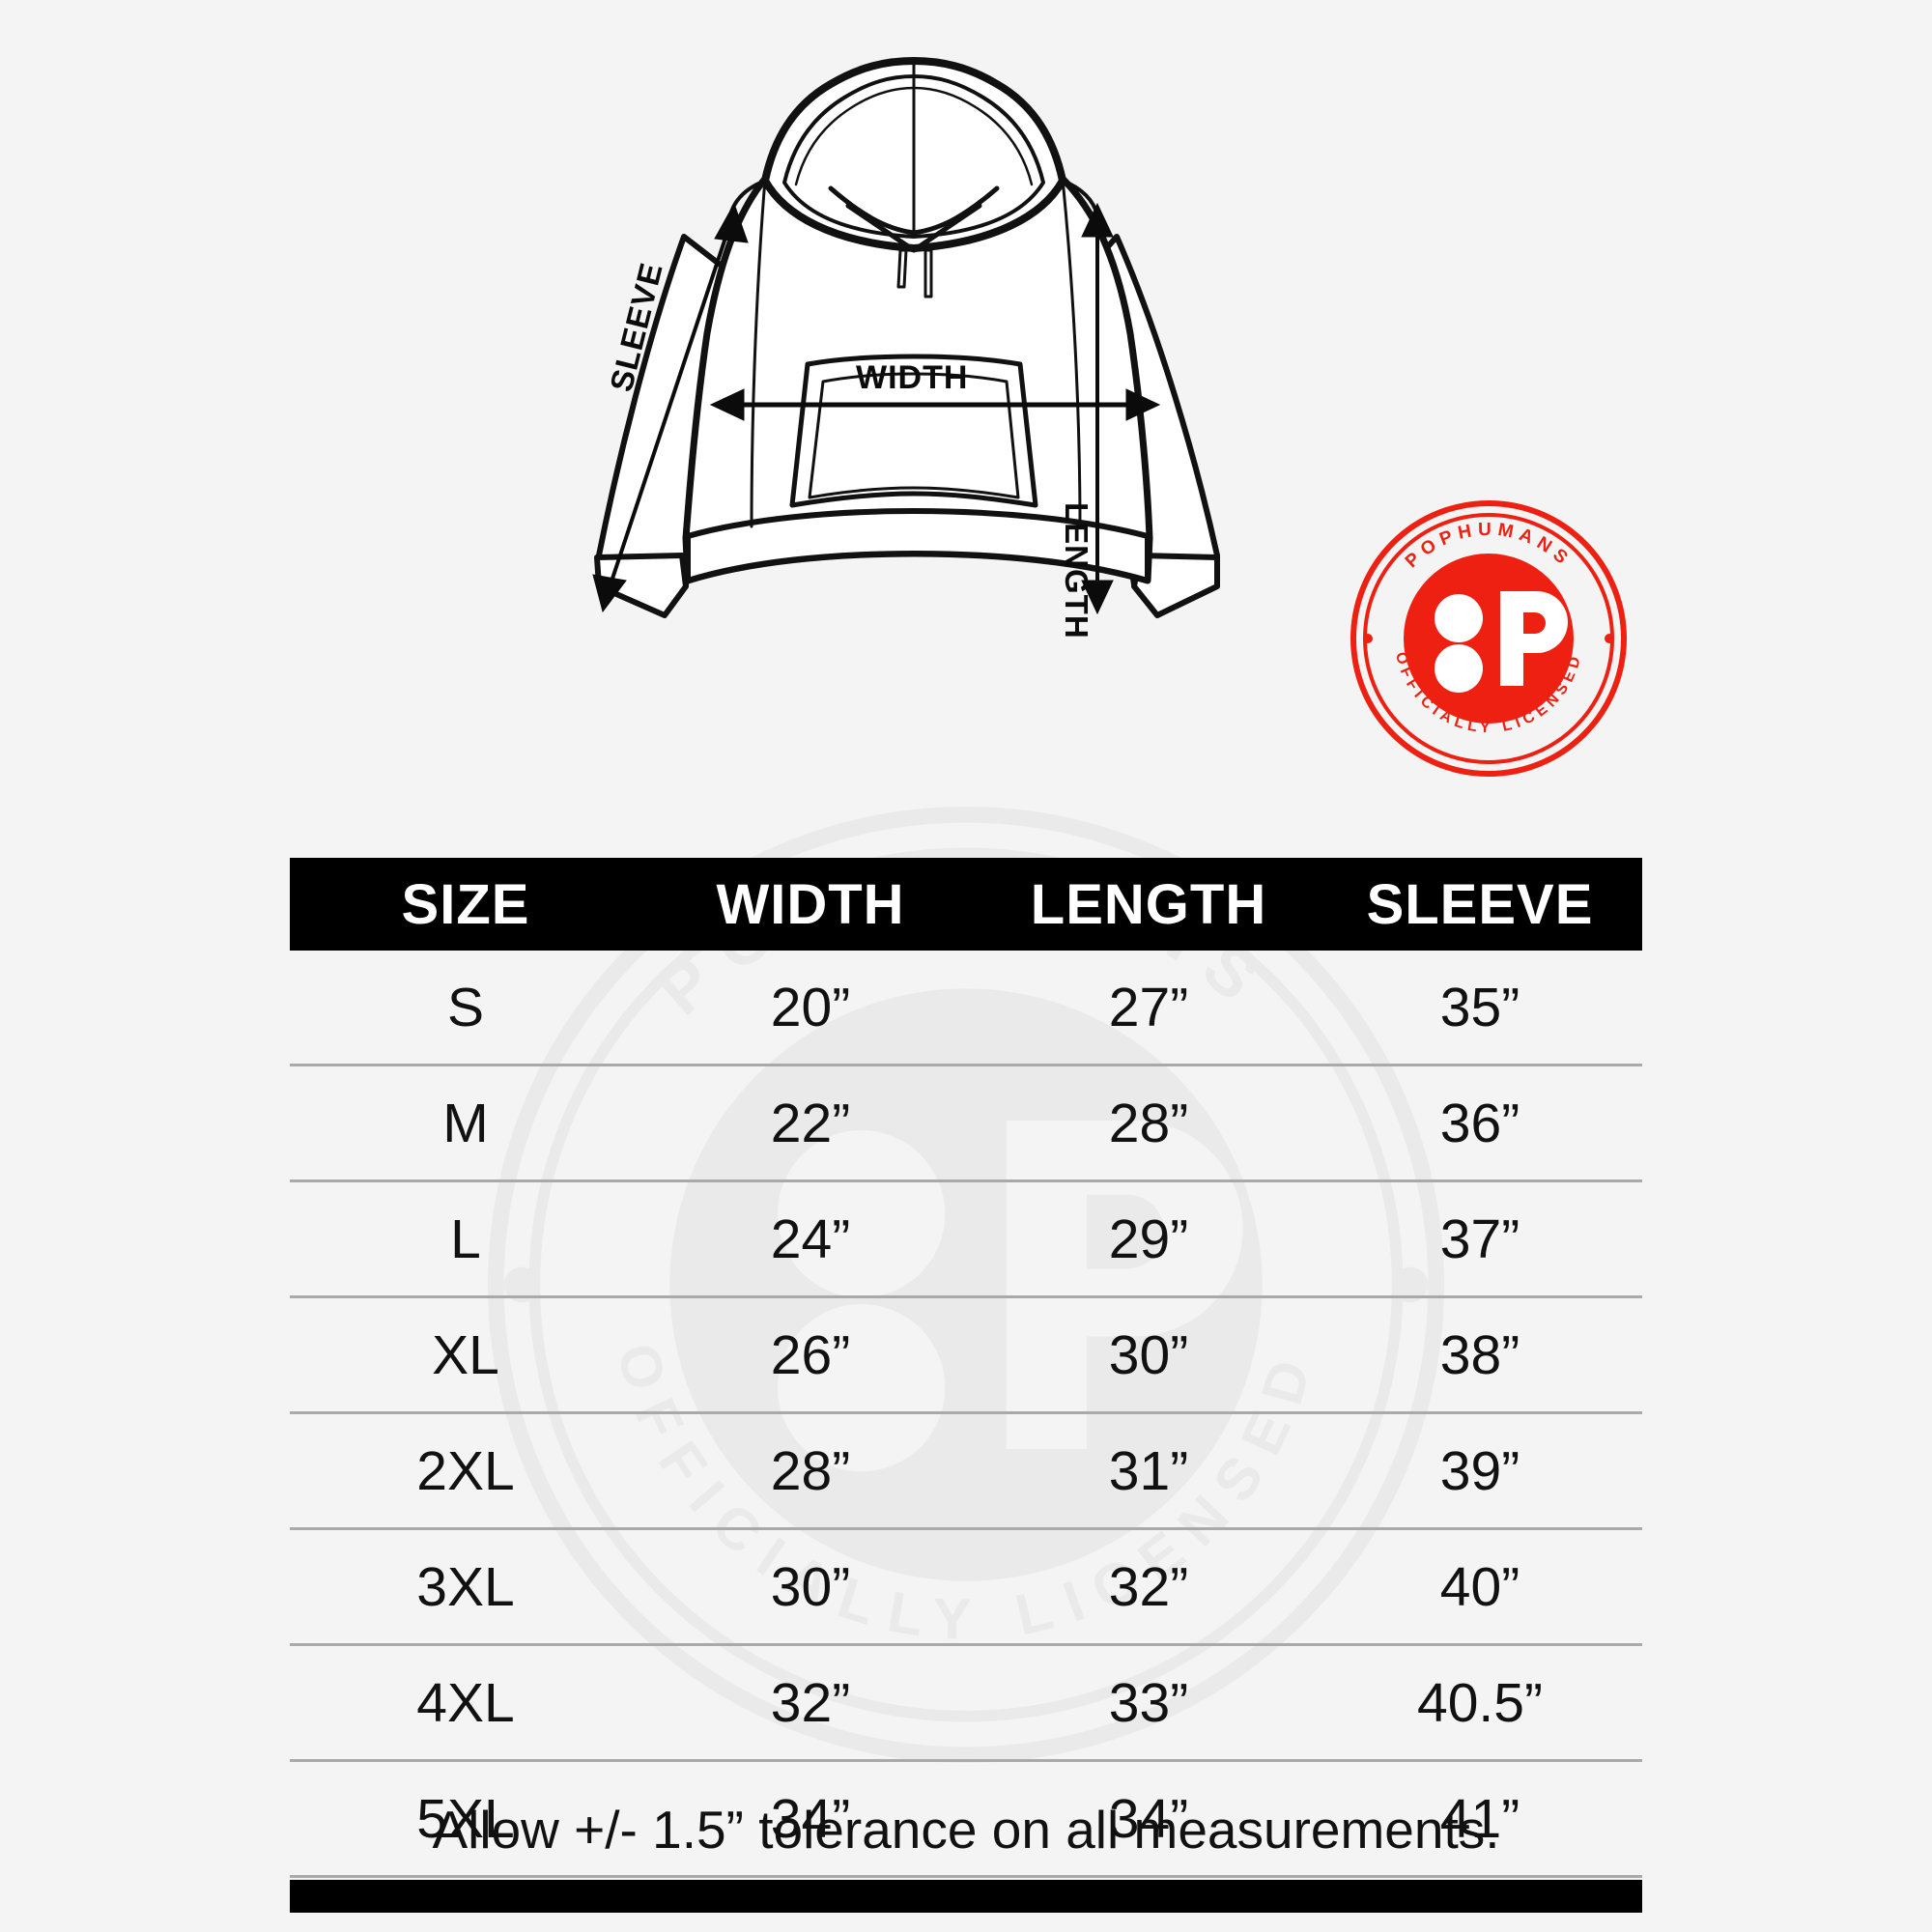  What do you see at coordinates (810, 1354) in the screenshot?
I see `cell-width: 26”` at bounding box center [810, 1354].